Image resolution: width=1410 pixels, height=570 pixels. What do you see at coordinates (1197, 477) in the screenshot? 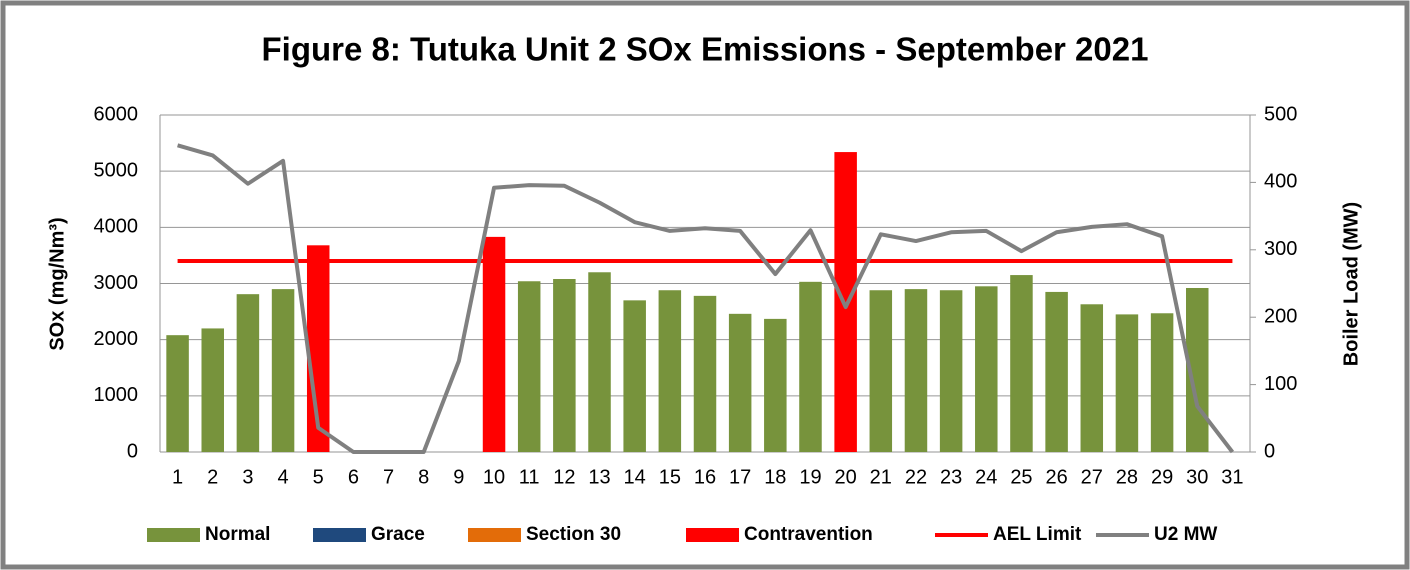
I see `x-tick-label: 30` at bounding box center [1197, 477].